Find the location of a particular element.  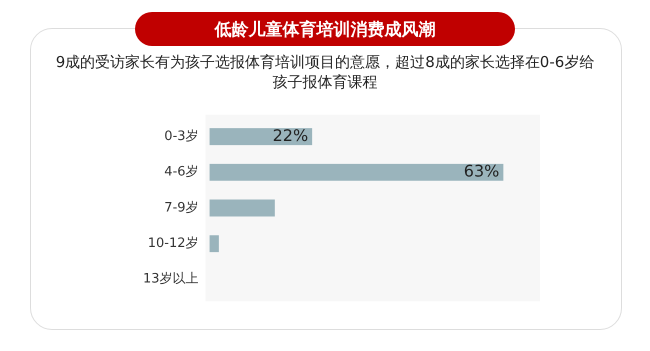

y-tick-label: 13岁以上 is located at coordinates (170, 279).